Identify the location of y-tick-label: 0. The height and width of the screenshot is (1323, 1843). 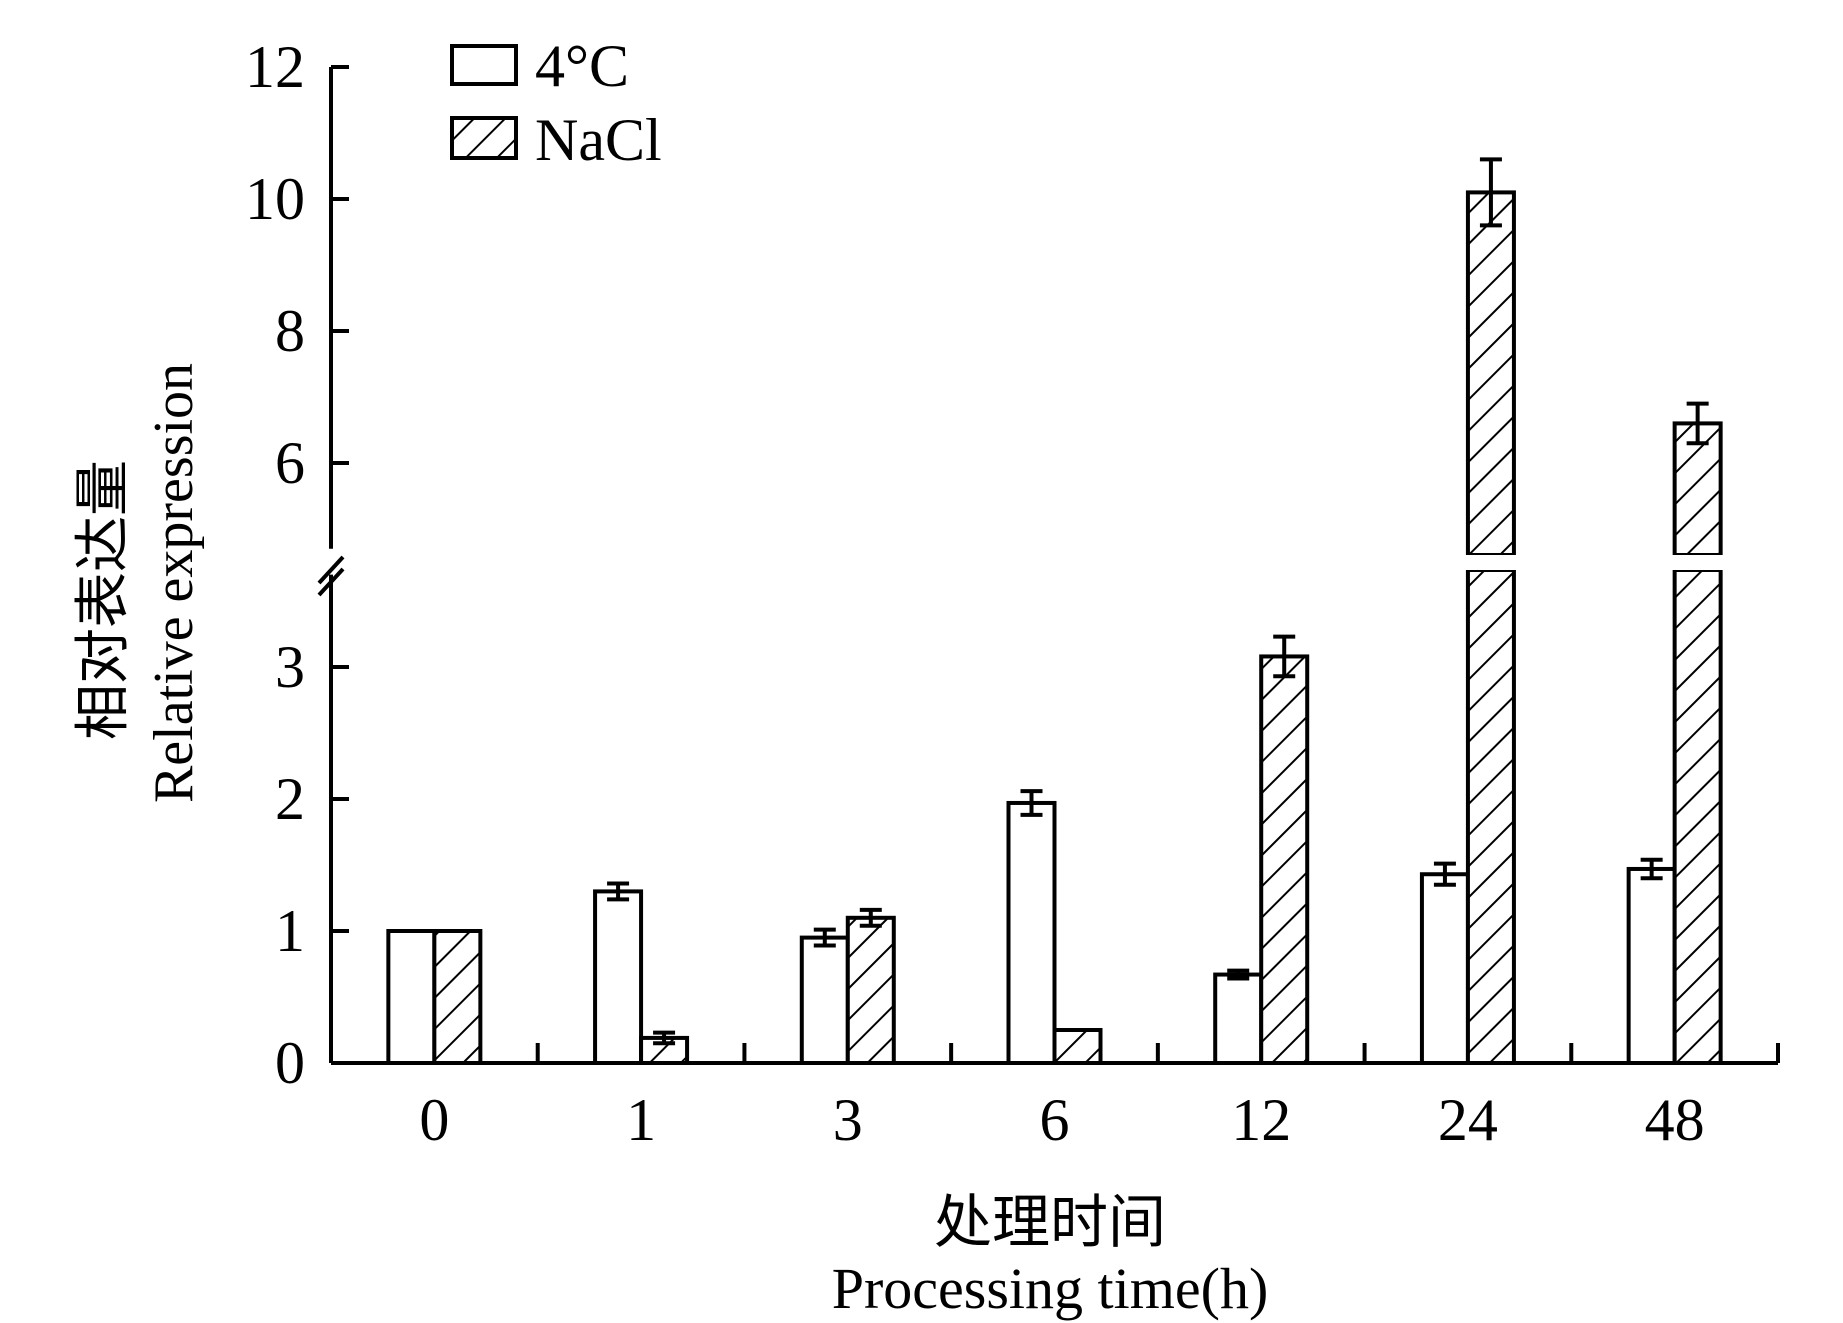
(290, 1063).